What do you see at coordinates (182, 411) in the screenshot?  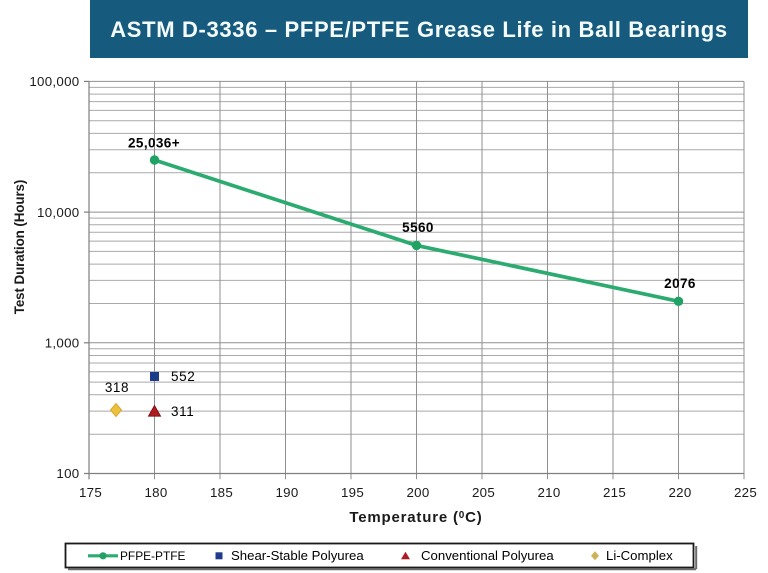 I see `svg-text: 311` at bounding box center [182, 411].